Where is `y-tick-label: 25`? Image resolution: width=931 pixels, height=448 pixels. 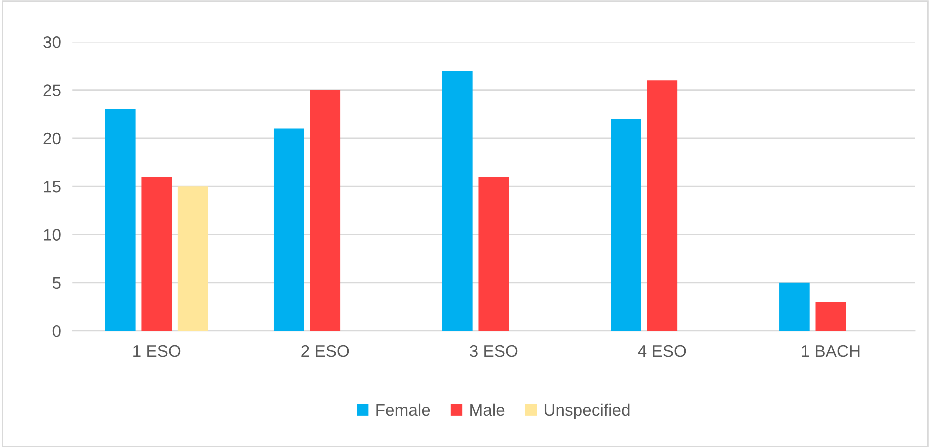
y-tick-label: 25 is located at coordinates (52, 90).